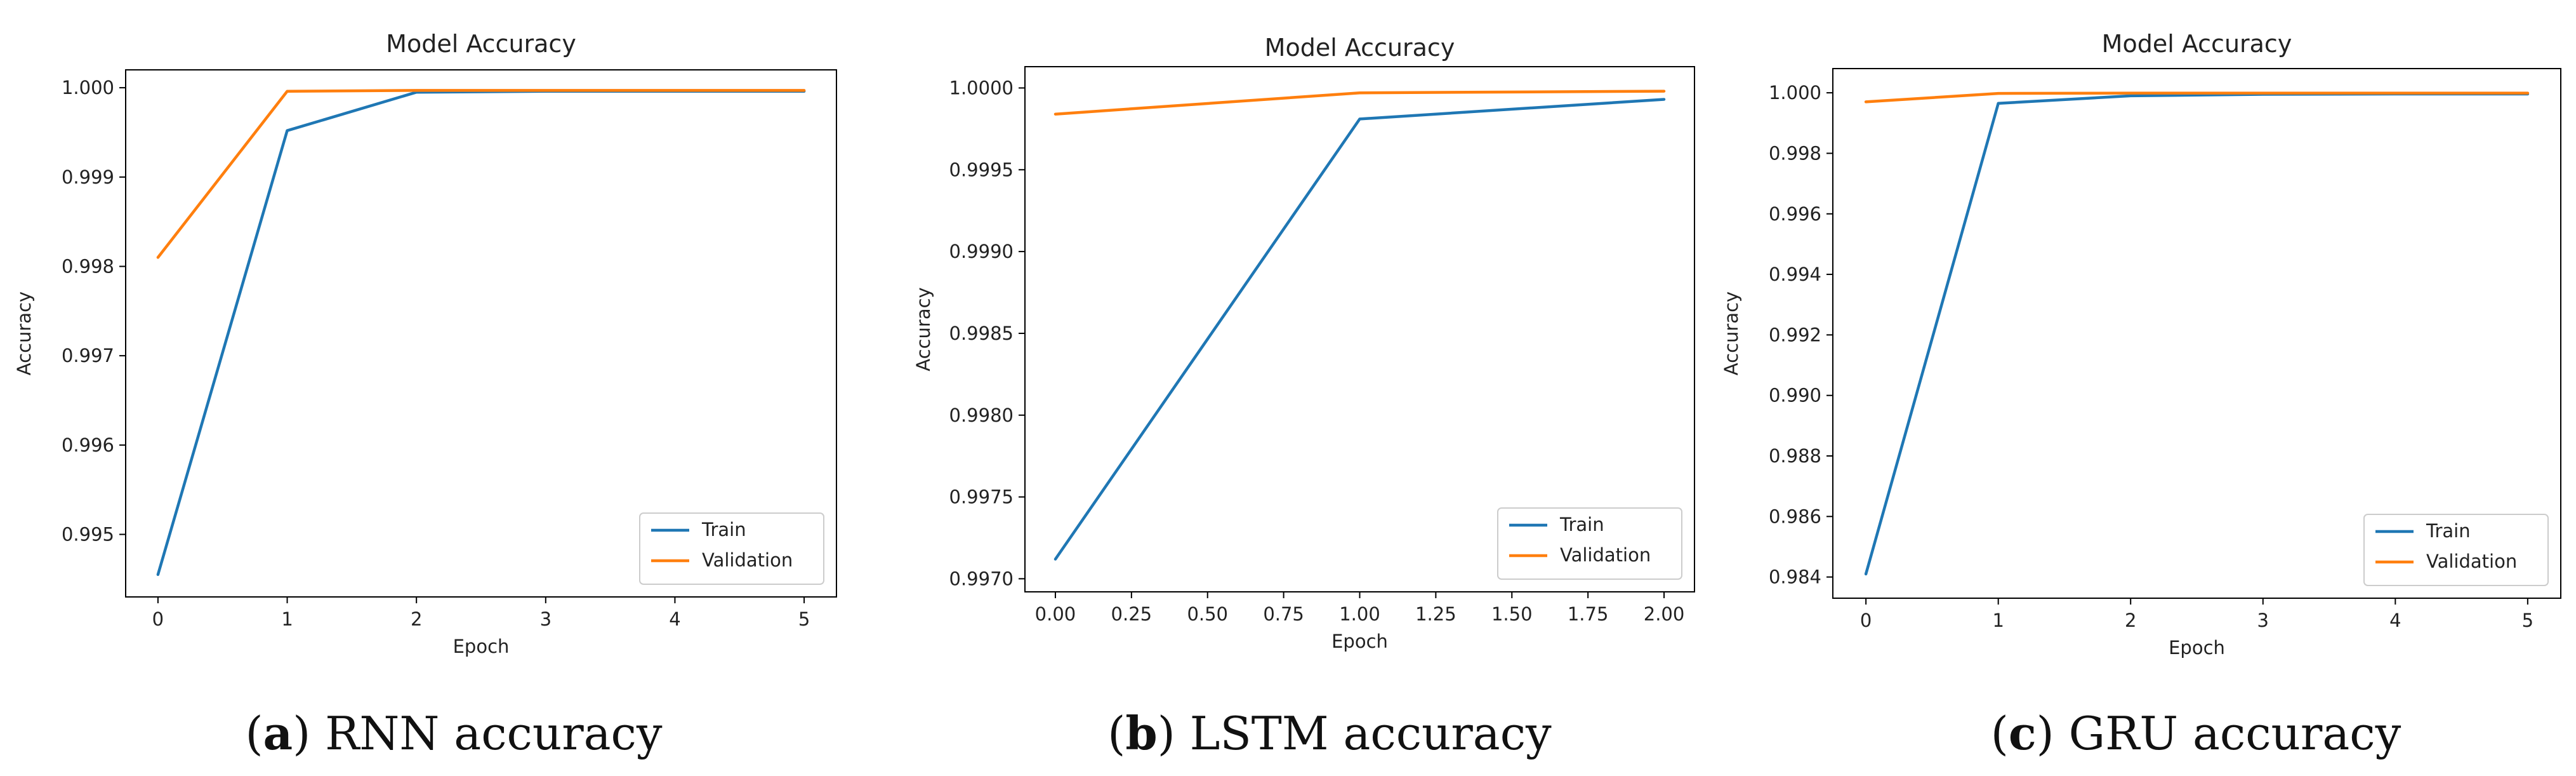 The image size is (2576, 776). What do you see at coordinates (1795, 456) in the screenshot?
I see `y-tick-label: 0.988` at bounding box center [1795, 456].